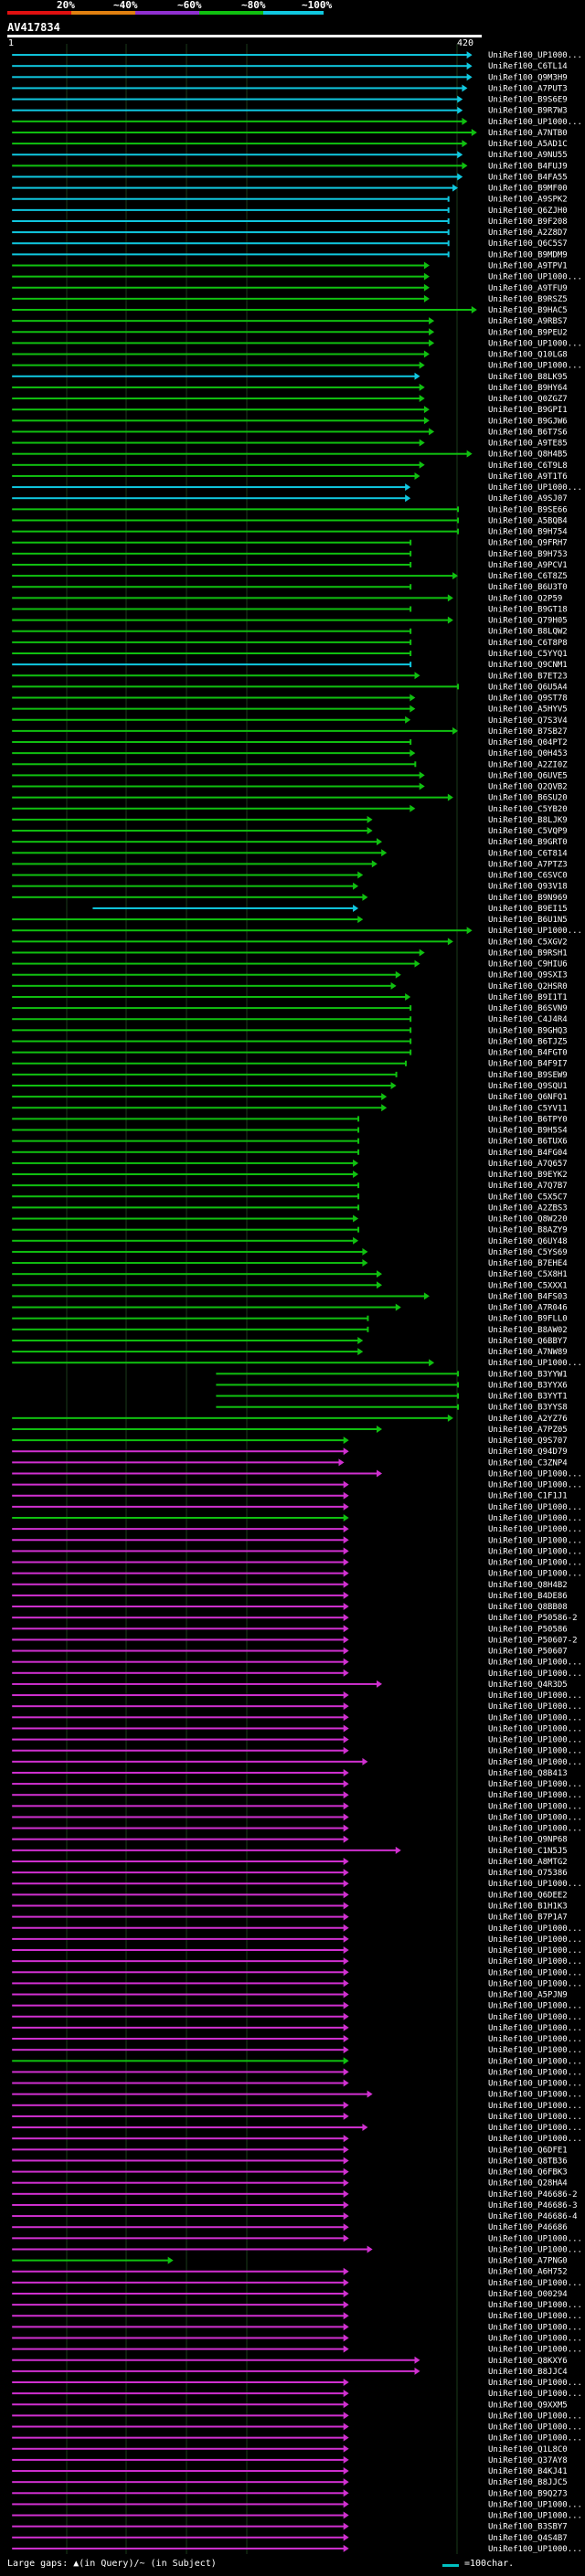 The width and height of the screenshot is (585, 2576). What do you see at coordinates (290, 1119) in the screenshot?
I see `hit-row: UniRef100_B6TPY0` at bounding box center [290, 1119].